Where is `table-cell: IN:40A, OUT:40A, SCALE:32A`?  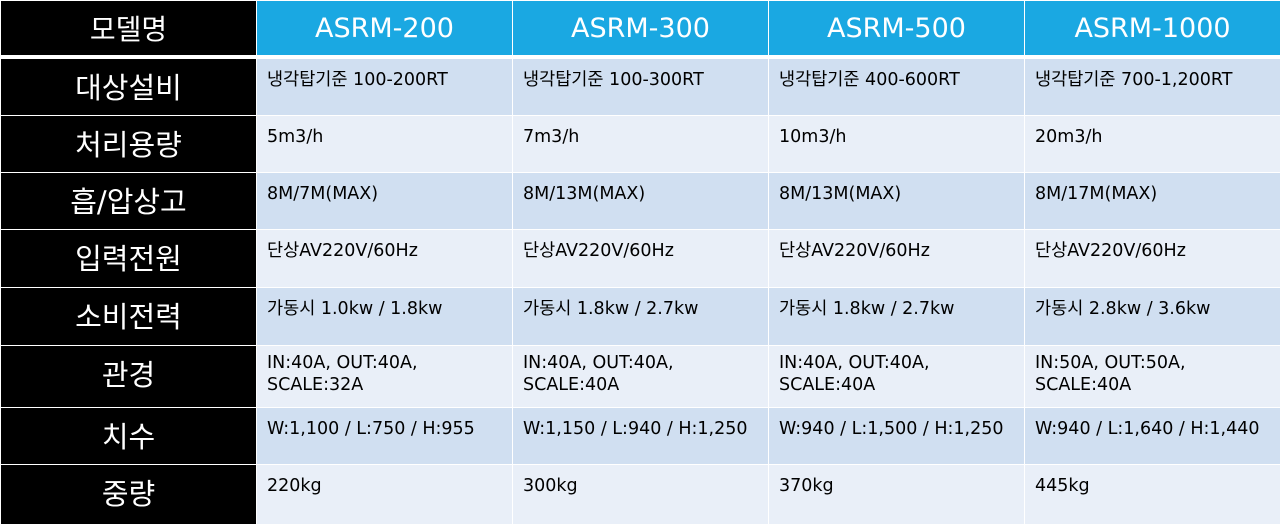
table-cell: IN:40A, OUT:40A, SCALE:32A is located at coordinates (384, 376).